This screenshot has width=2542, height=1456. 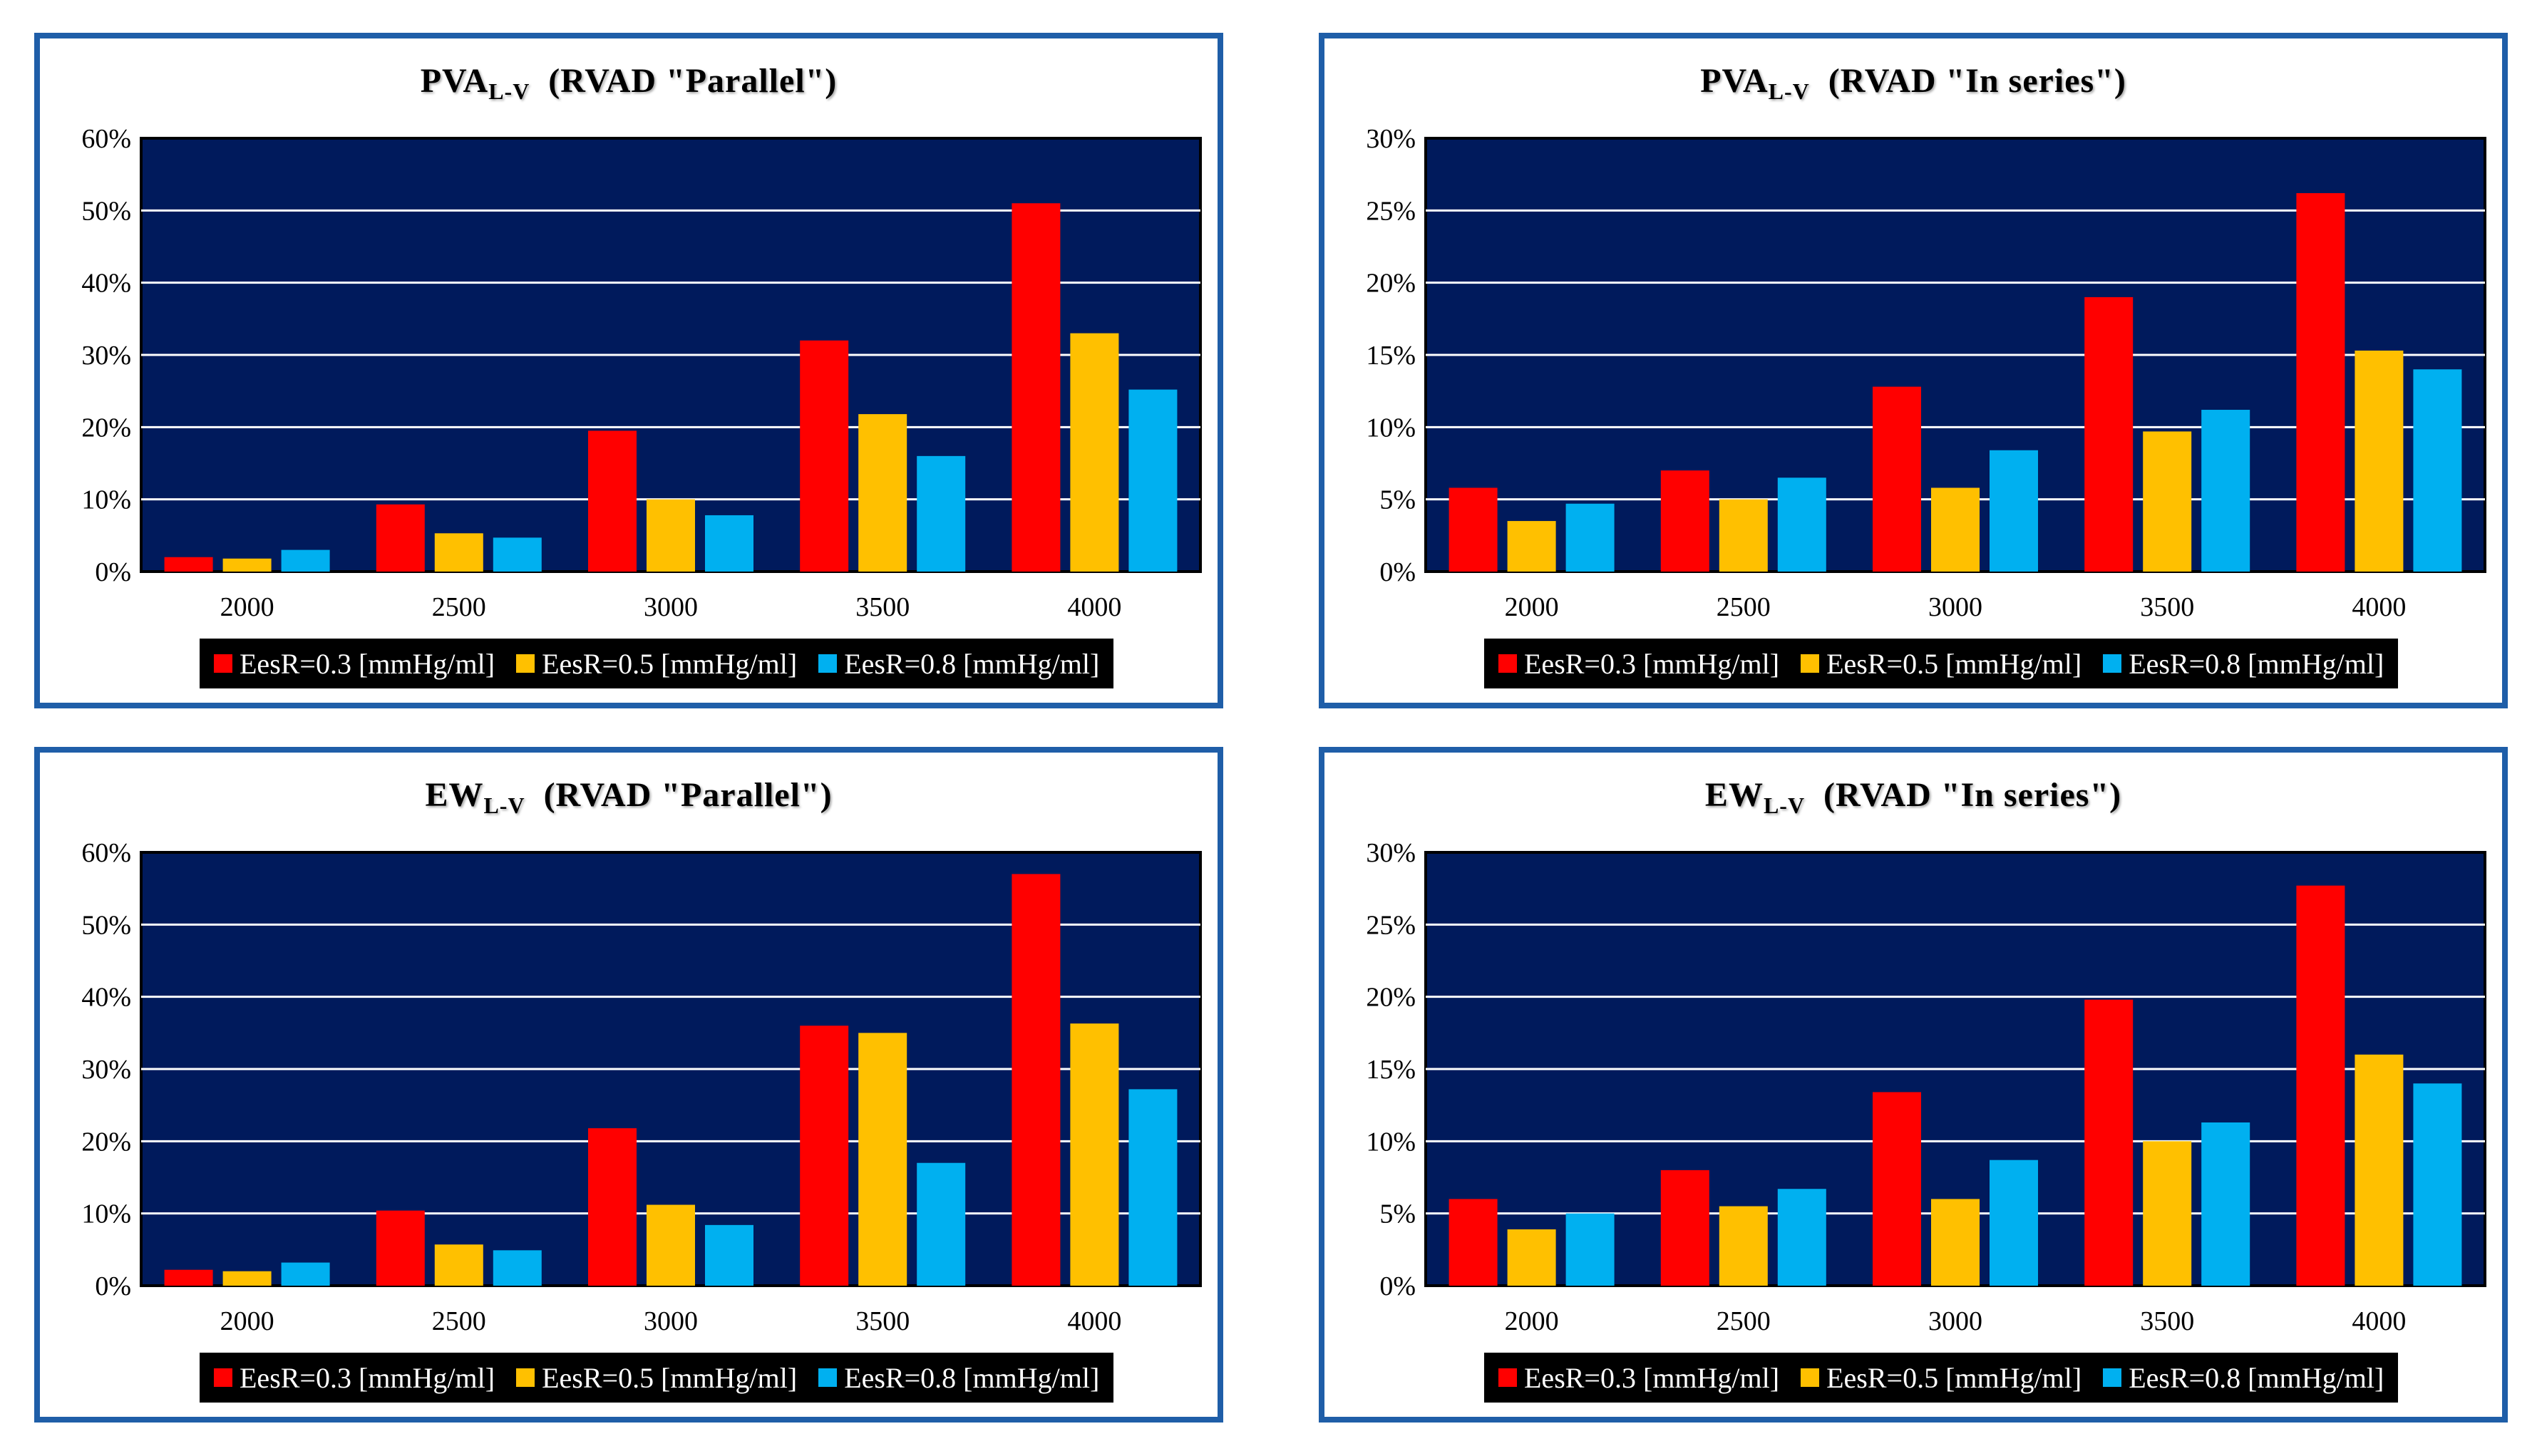 What do you see at coordinates (106, 925) in the screenshot?
I see `y-tick-label: 50%` at bounding box center [106, 925].